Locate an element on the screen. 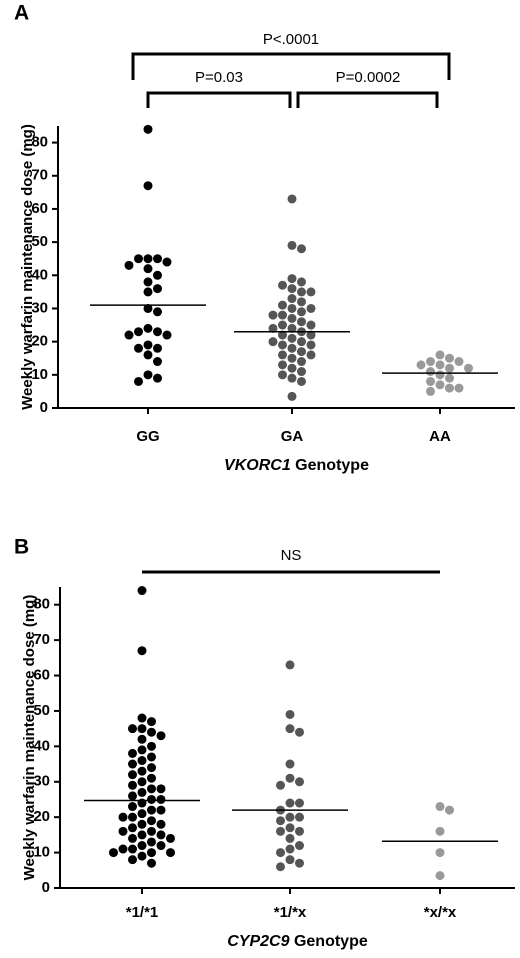  y-tick-label: 30 is located at coordinates (39, 307).